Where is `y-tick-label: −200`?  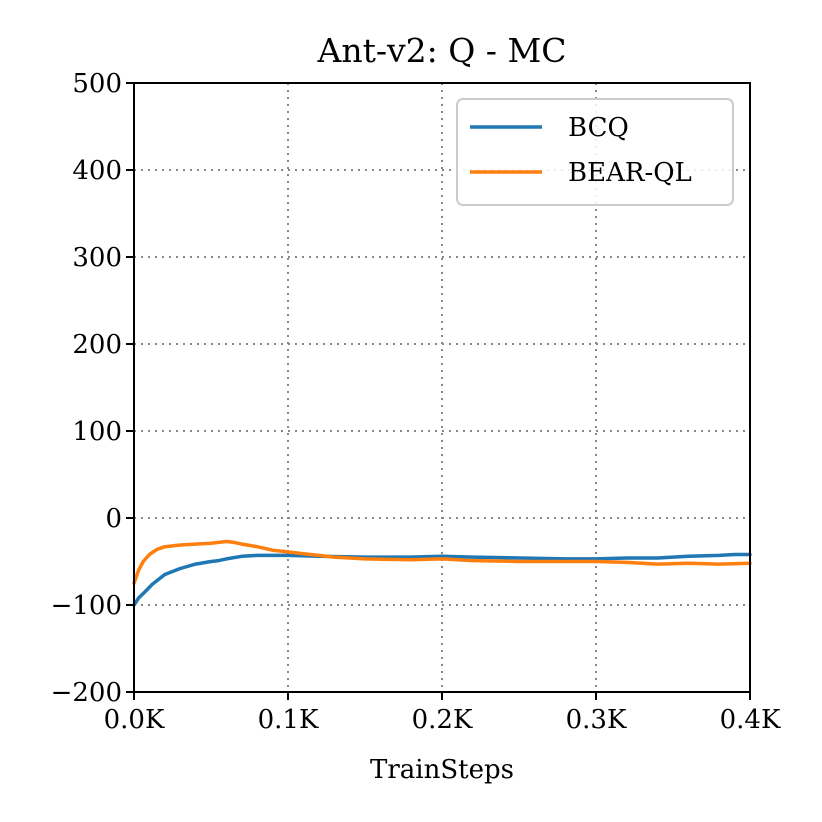
y-tick-label: −200 is located at coordinates (86, 693).